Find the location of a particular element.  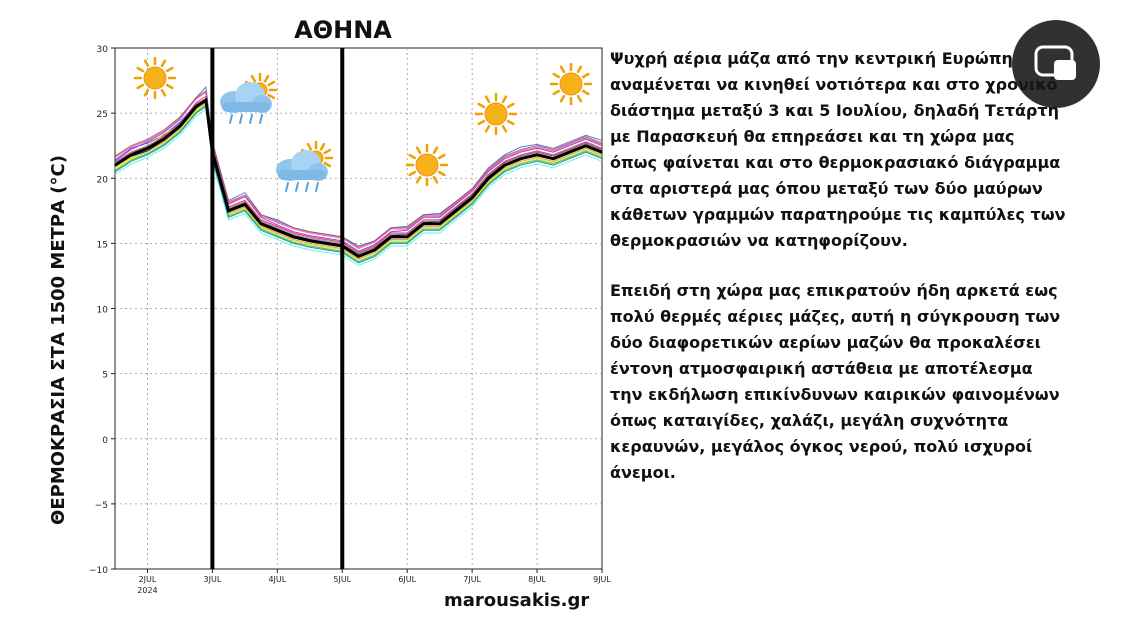

ensemble-mean-line is located at coordinates (358, 178).